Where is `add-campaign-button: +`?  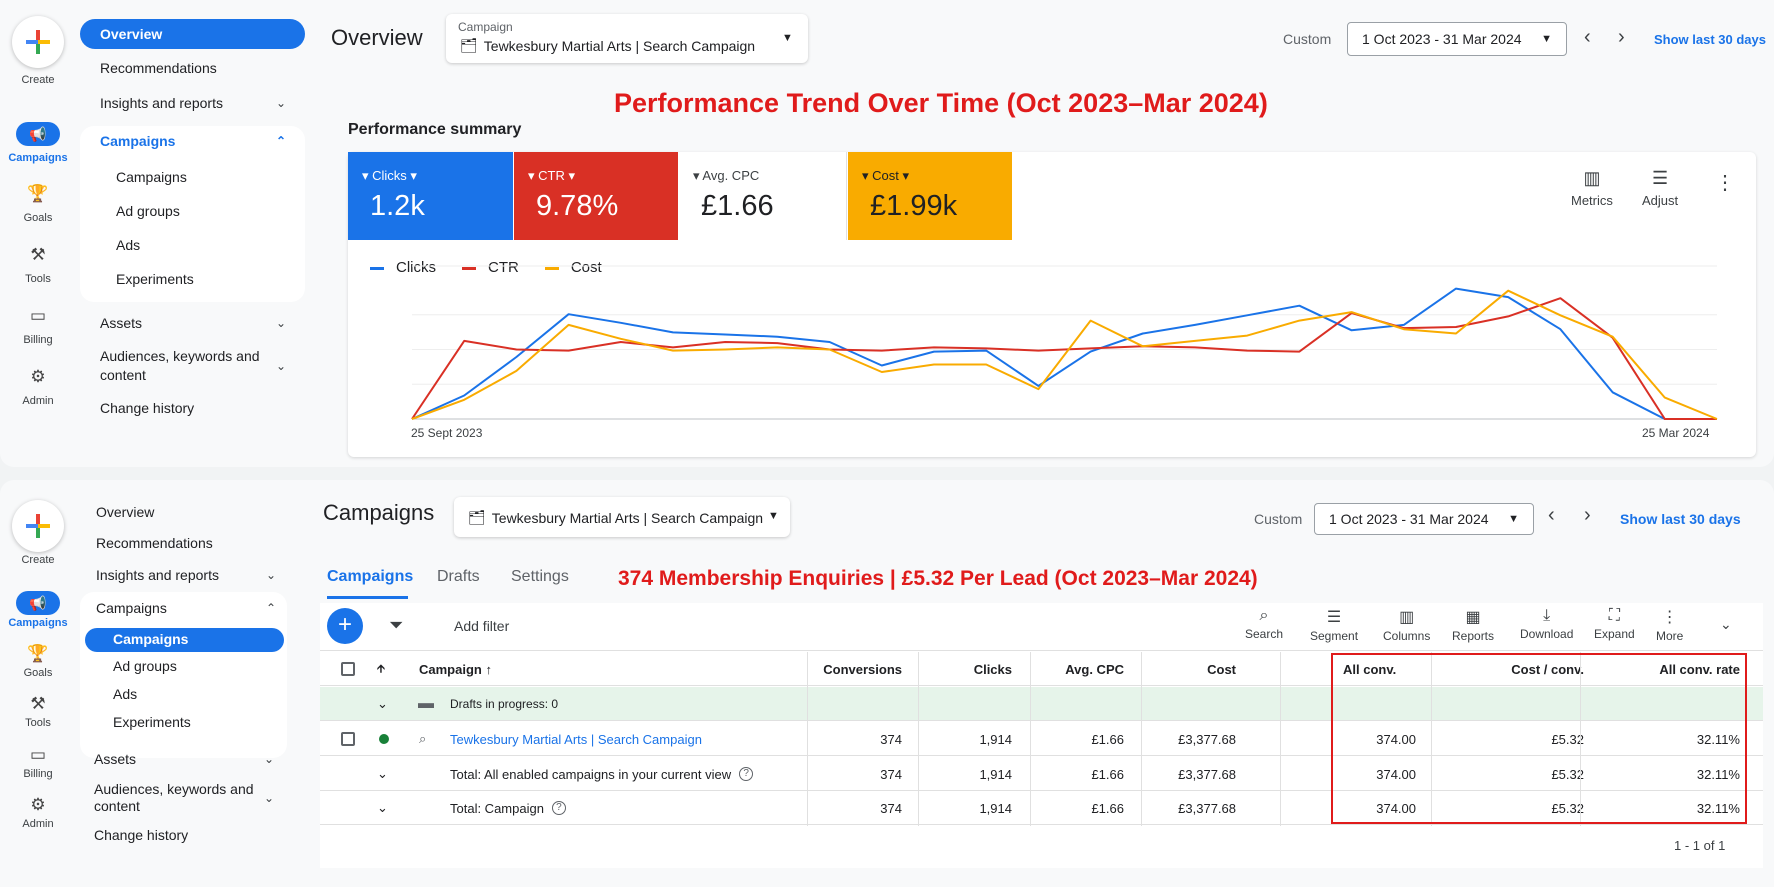 add-campaign-button: + is located at coordinates (345, 626).